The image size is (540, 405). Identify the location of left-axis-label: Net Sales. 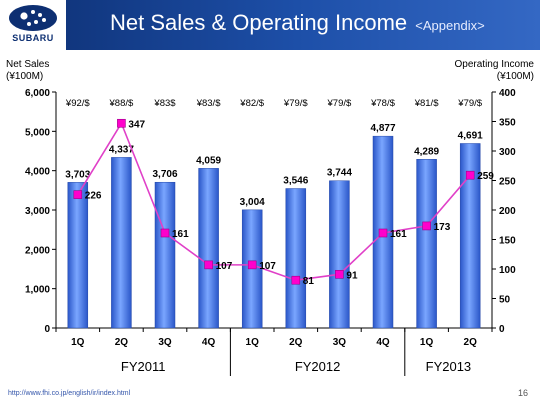
(28, 64).